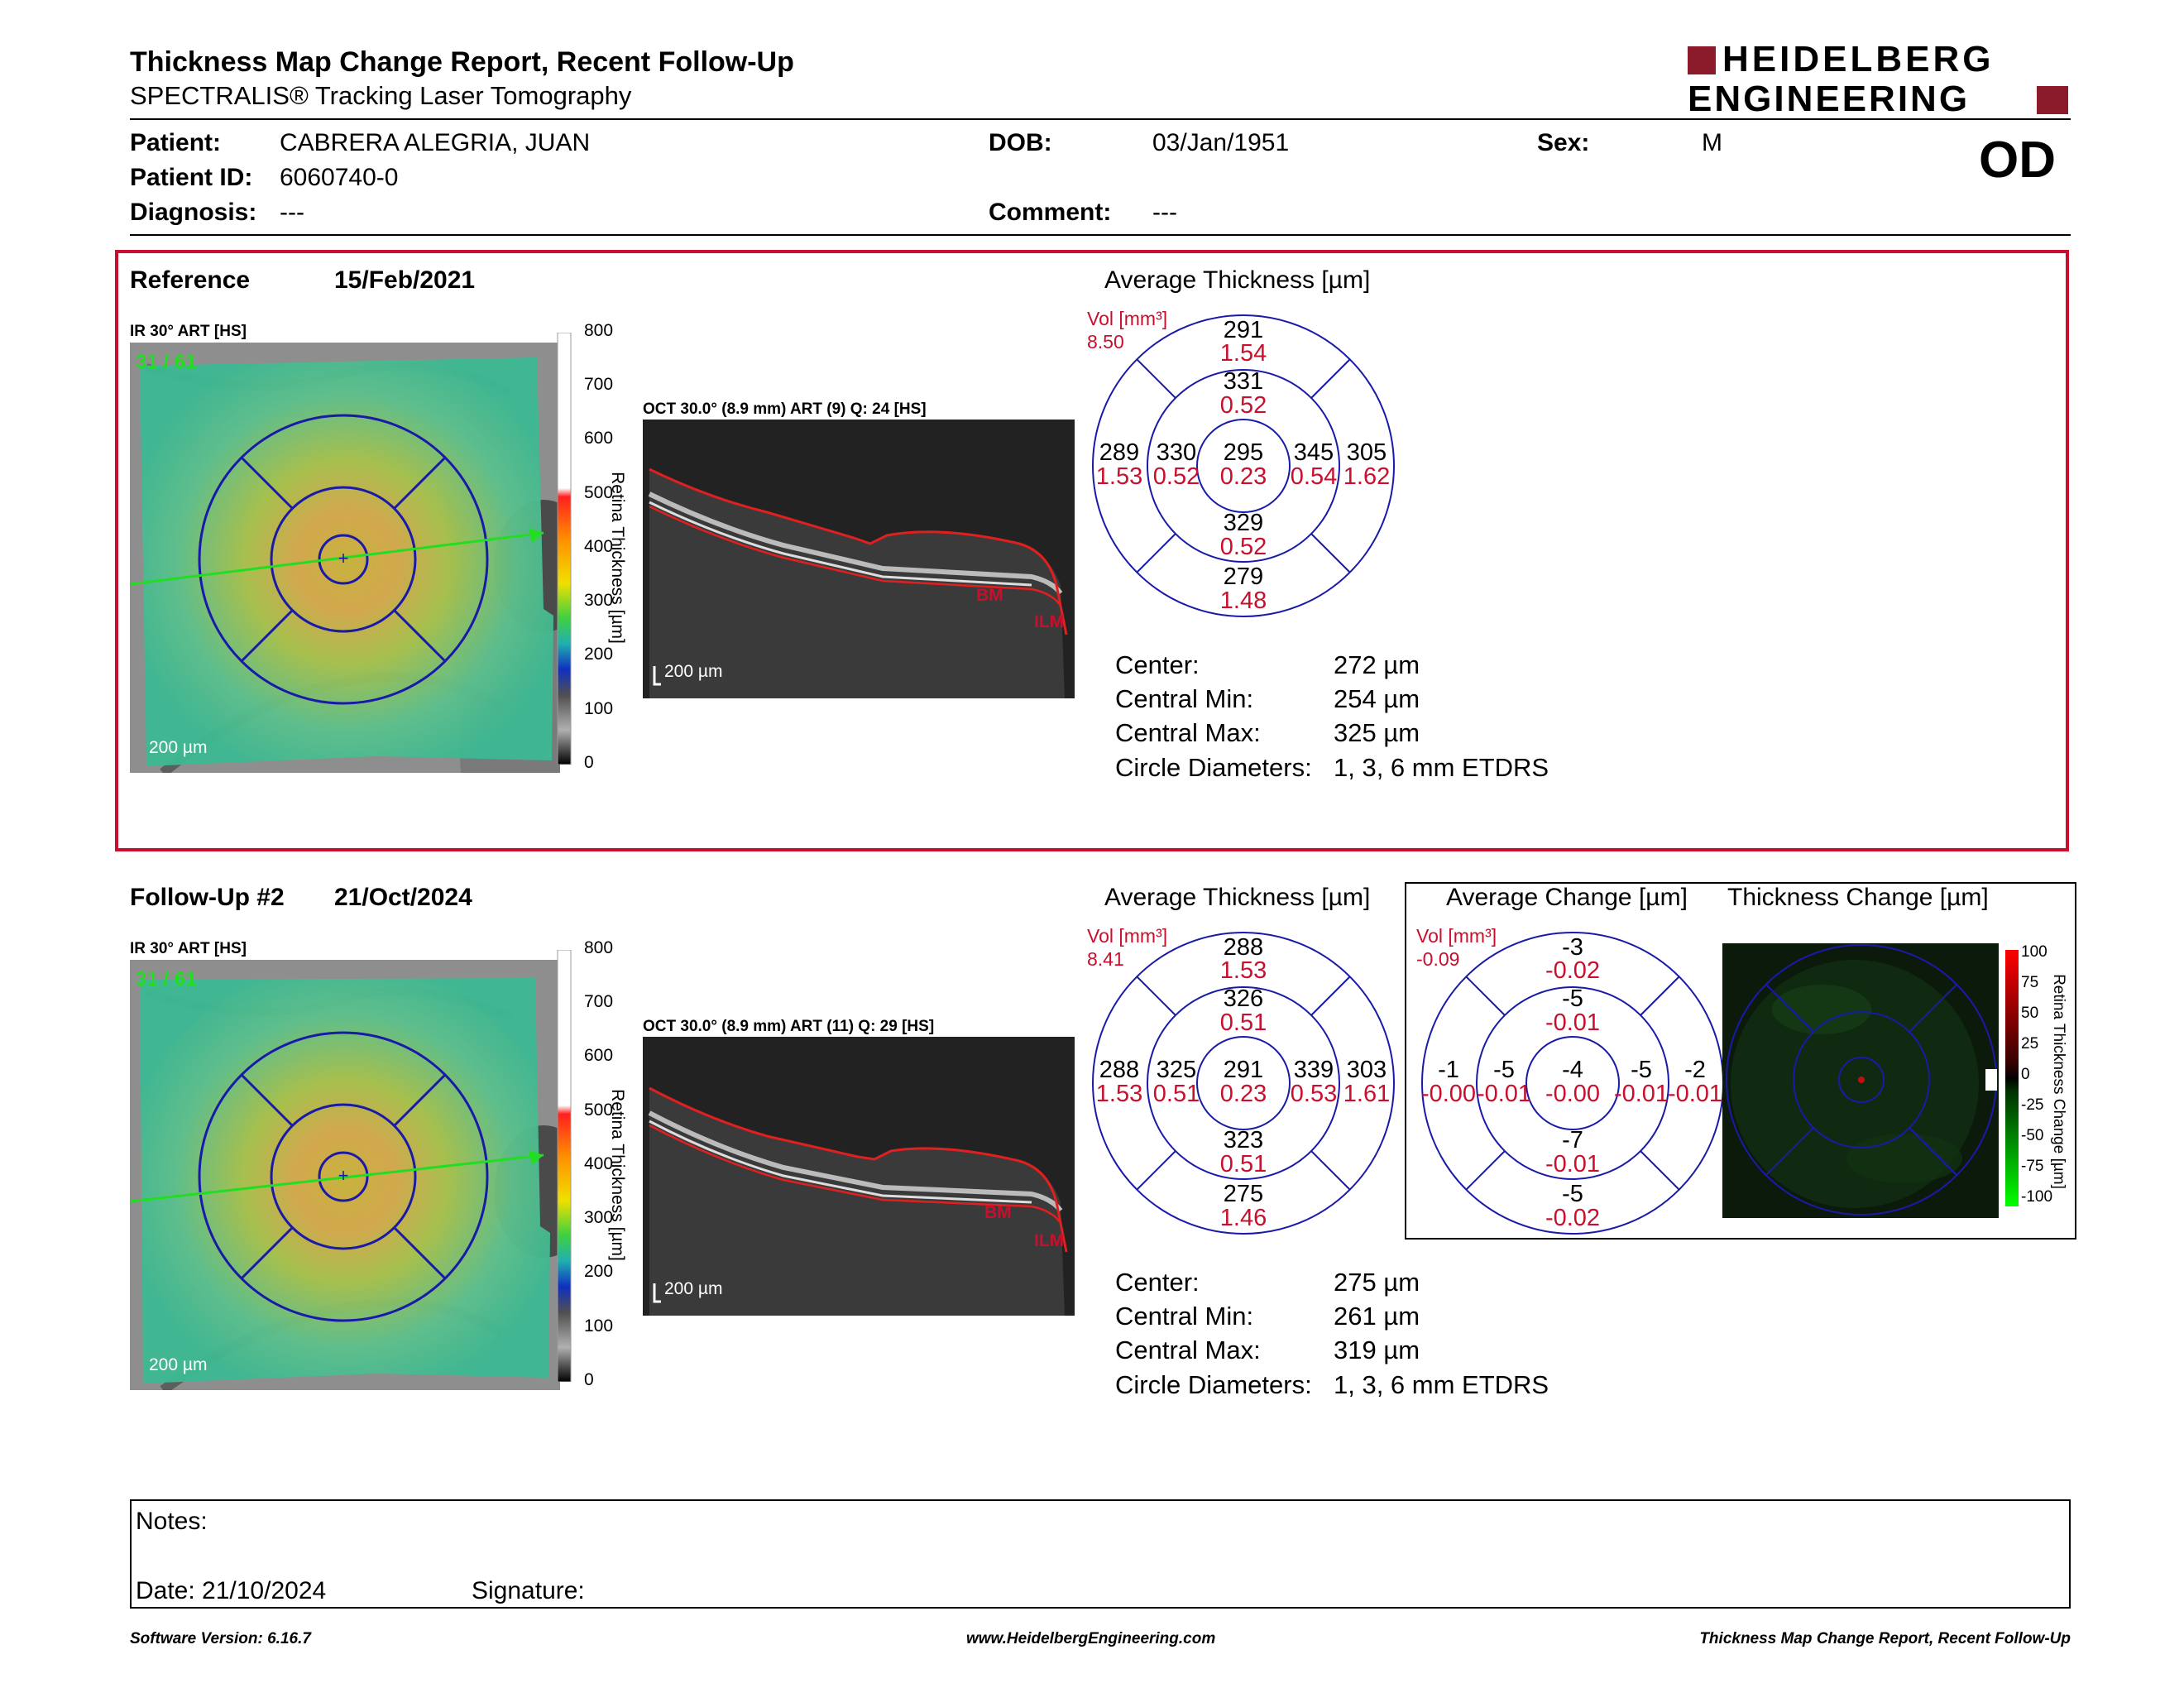 The image size is (2184, 1688). Describe the element at coordinates (193, 212) in the screenshot. I see `diagnosis-label: Diagnosis:` at that location.